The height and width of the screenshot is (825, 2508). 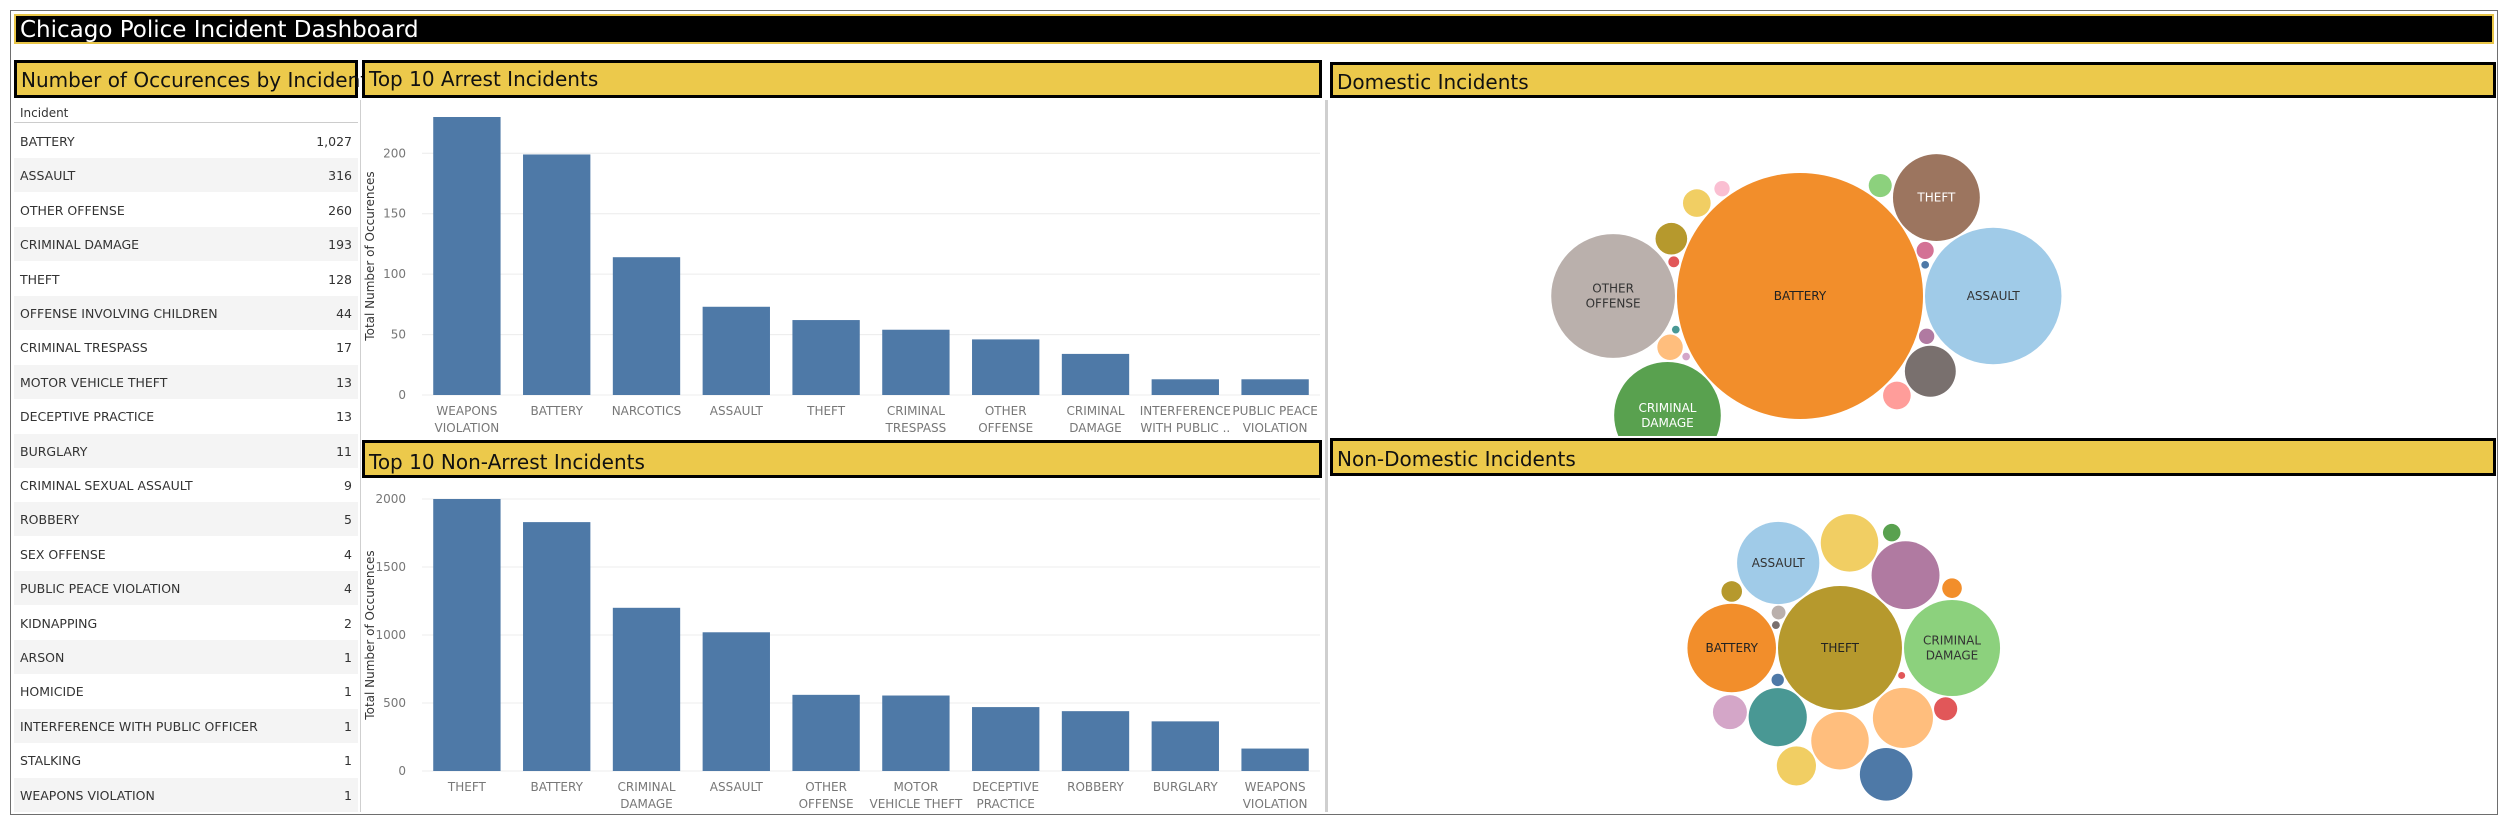 What do you see at coordinates (647, 411) in the screenshot?
I see `x-tick-label: NARCOTICS` at bounding box center [647, 411].